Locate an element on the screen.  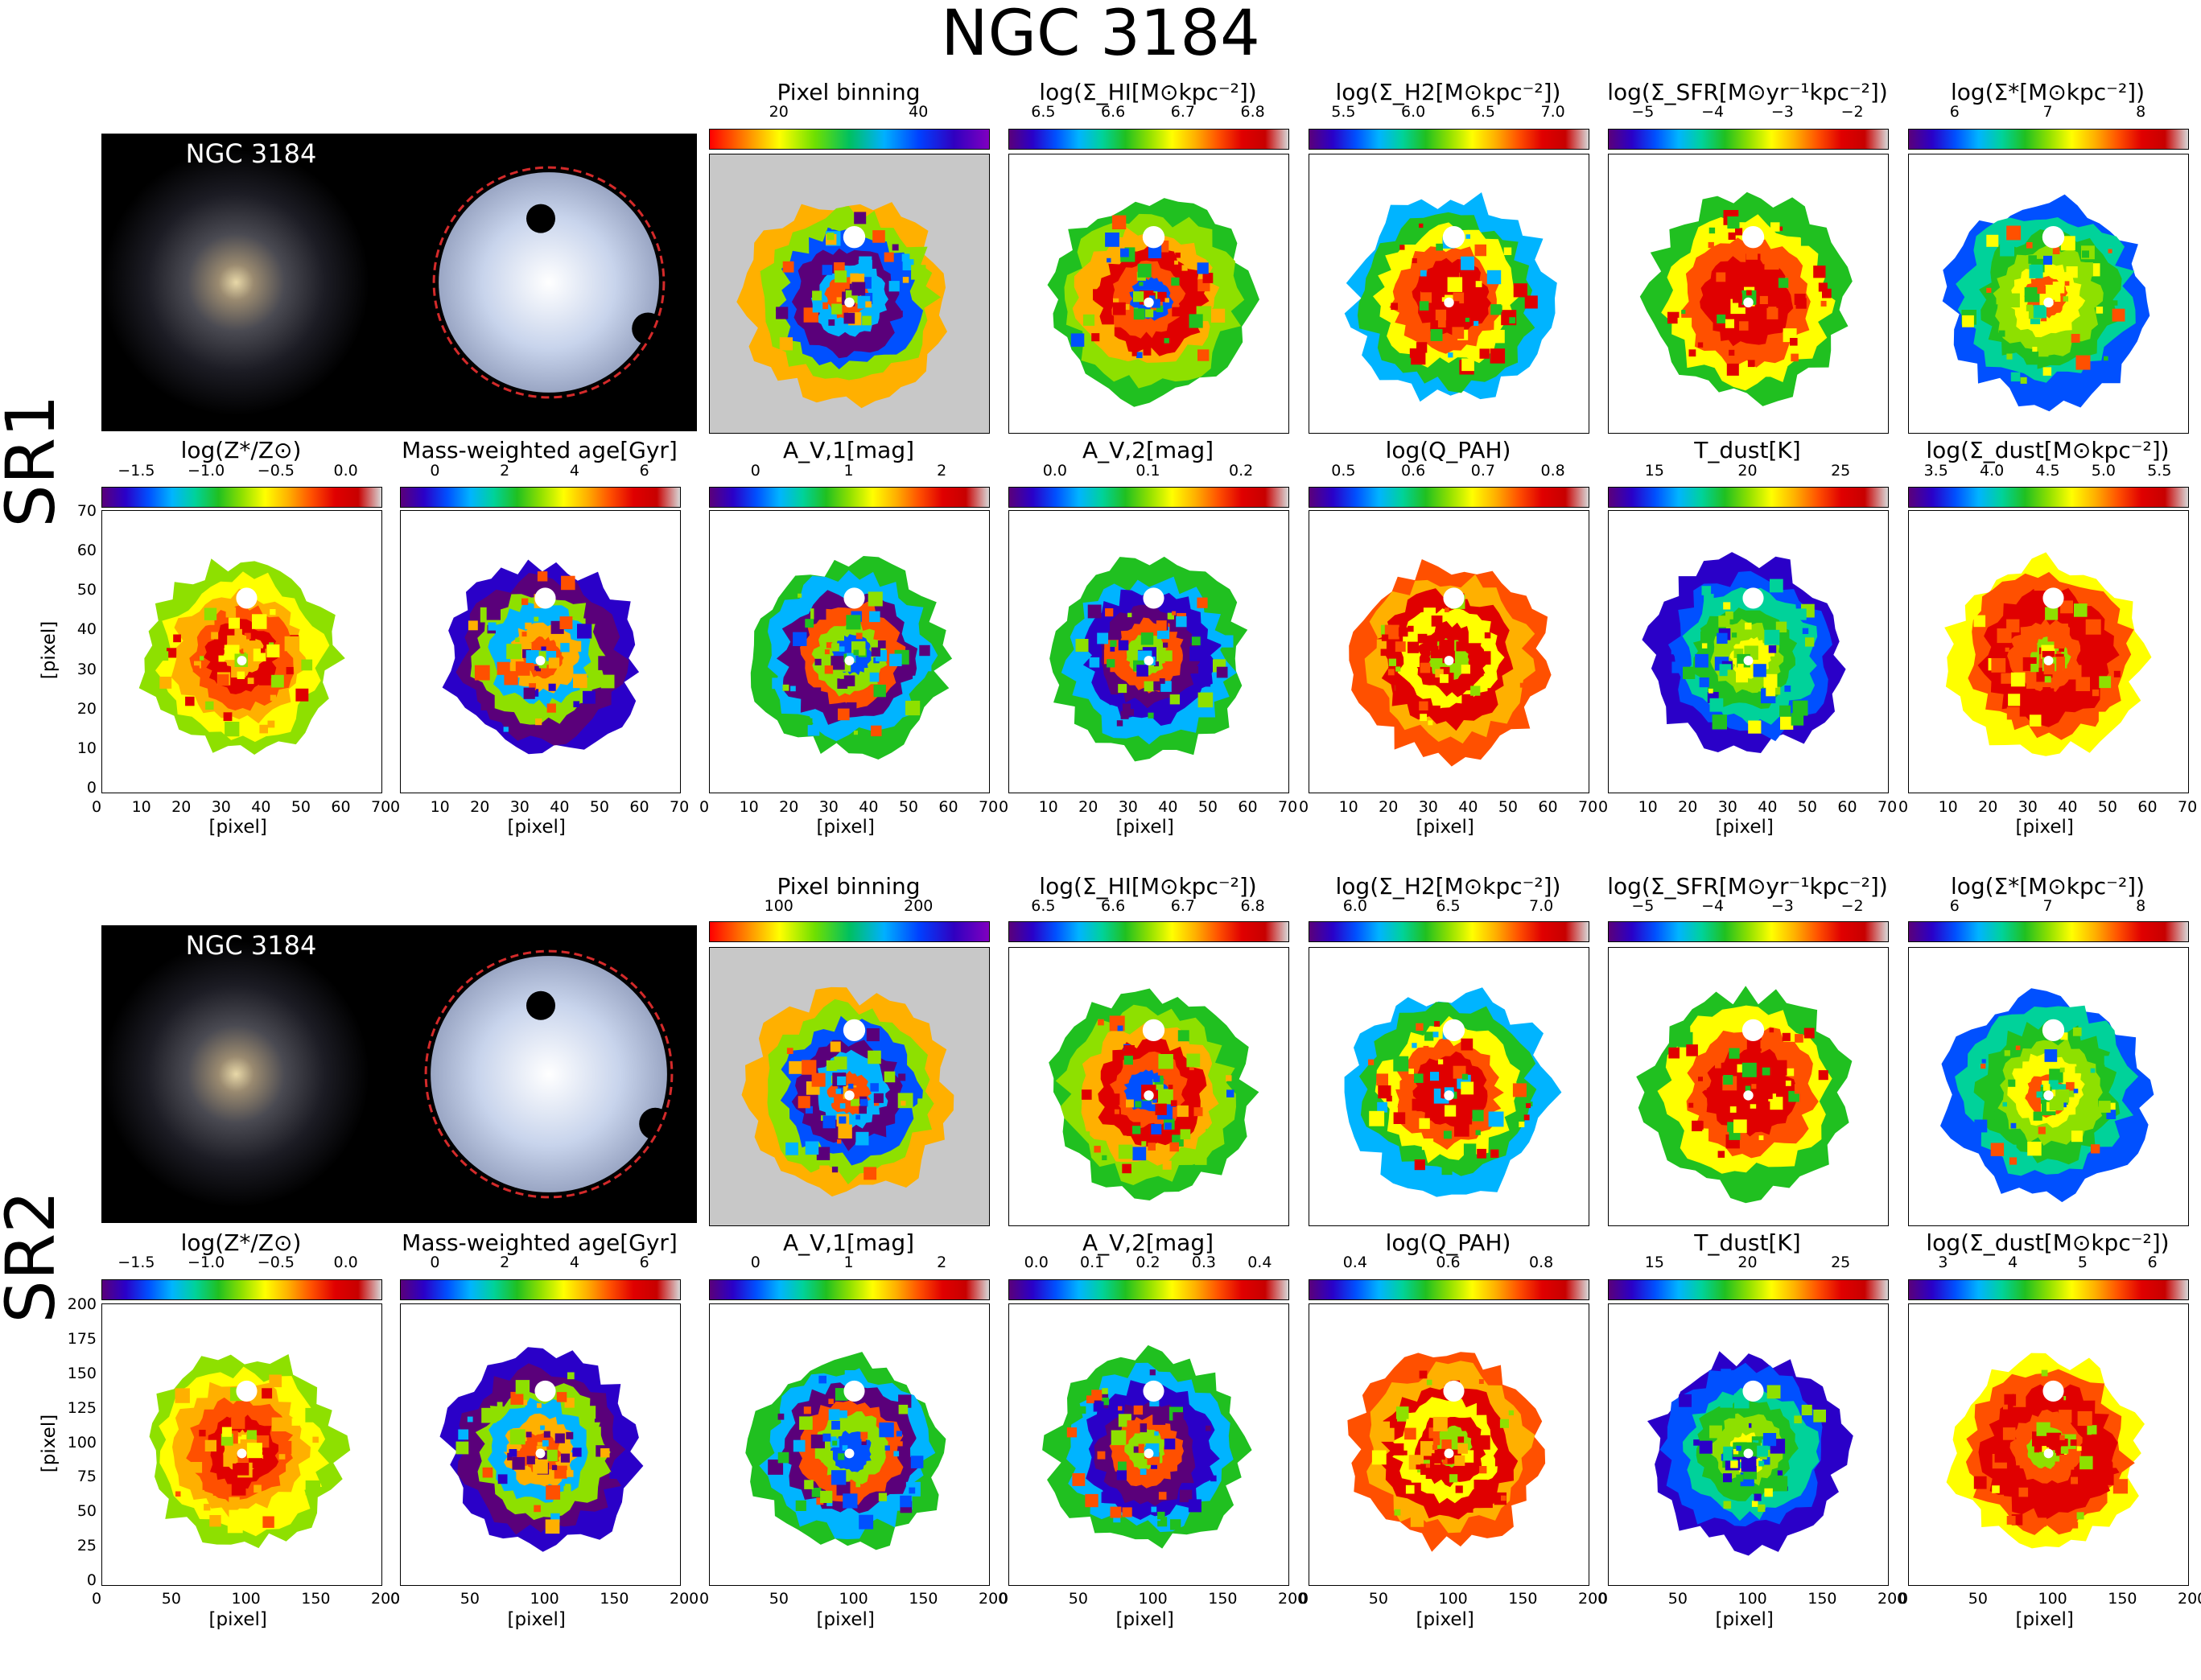
colorbar-title: T_dust[K] is located at coordinates (1747, 450).